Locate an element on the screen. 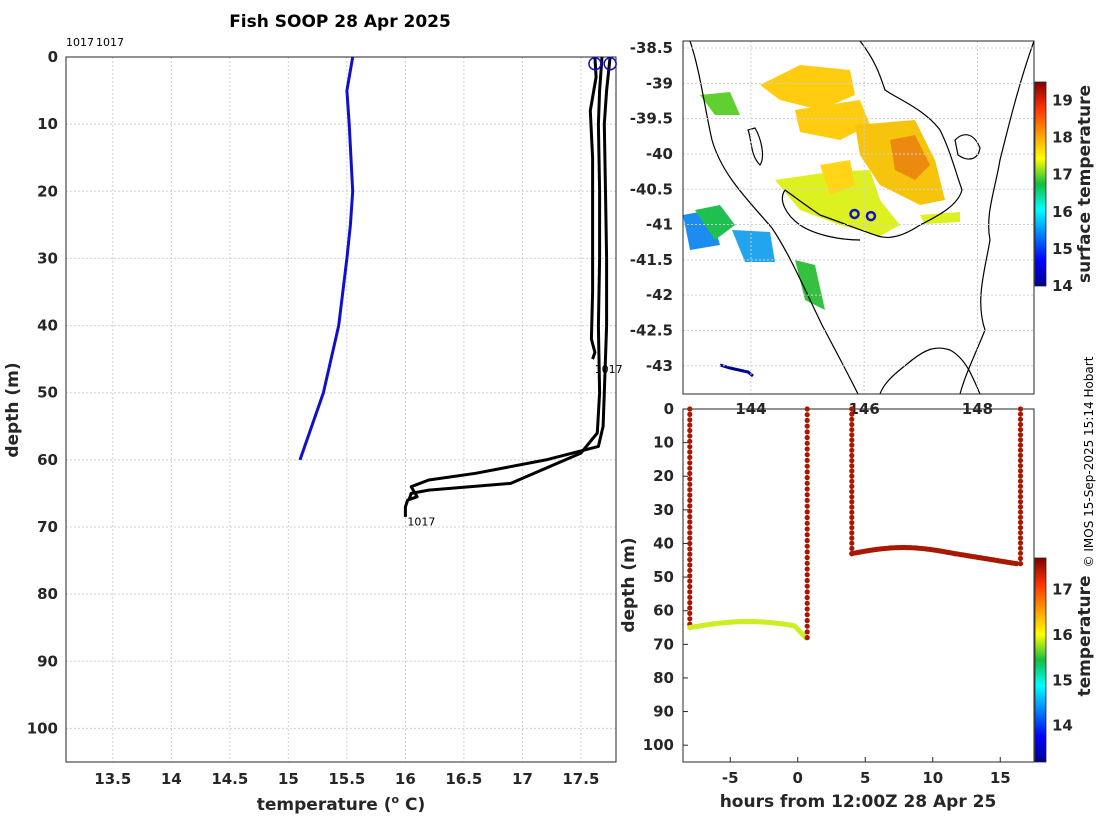  map-colorbar-tick-4: 18 is located at coordinates (1062, 138).